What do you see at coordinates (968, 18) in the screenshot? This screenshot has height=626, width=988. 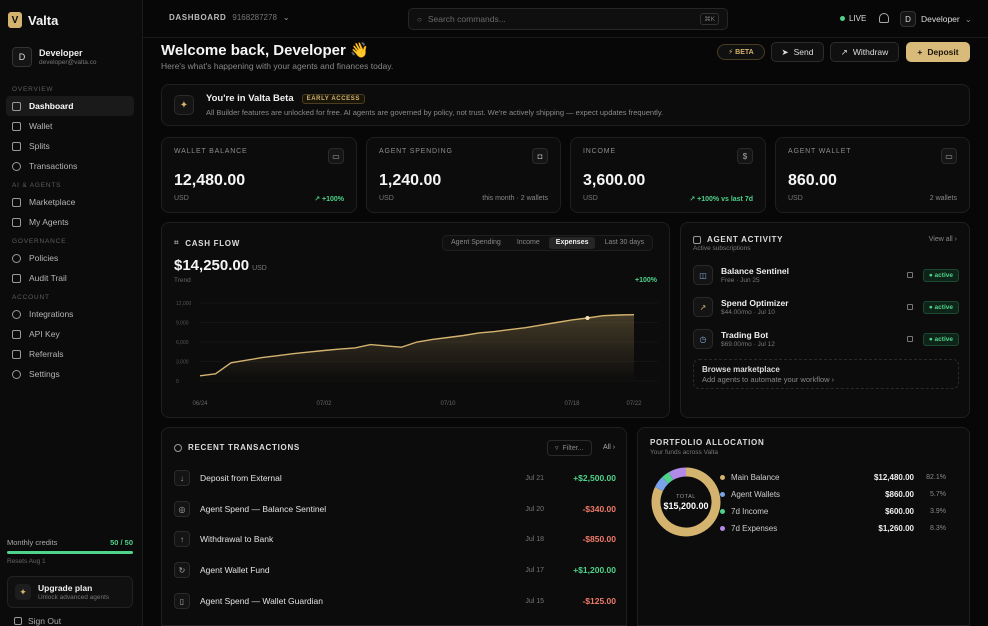 I see `chevron-down-icon: ⌄` at bounding box center [968, 18].